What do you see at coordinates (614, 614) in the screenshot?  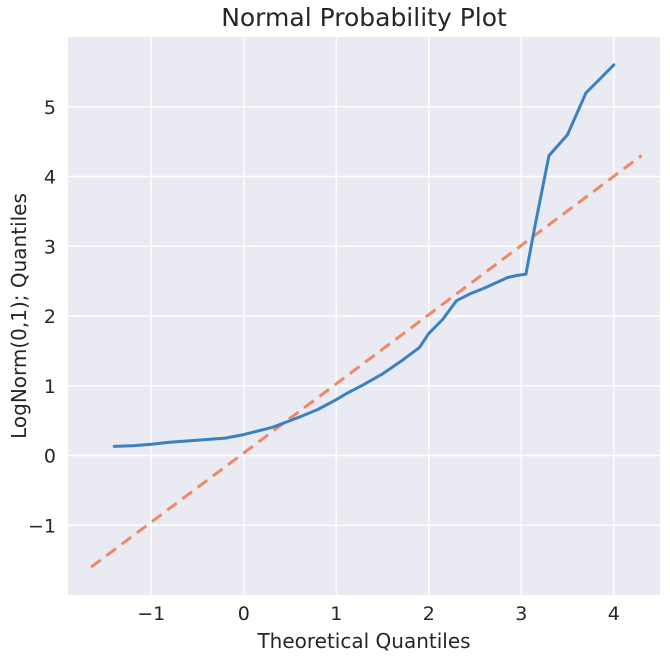 I see `x-tick-label: 4` at bounding box center [614, 614].